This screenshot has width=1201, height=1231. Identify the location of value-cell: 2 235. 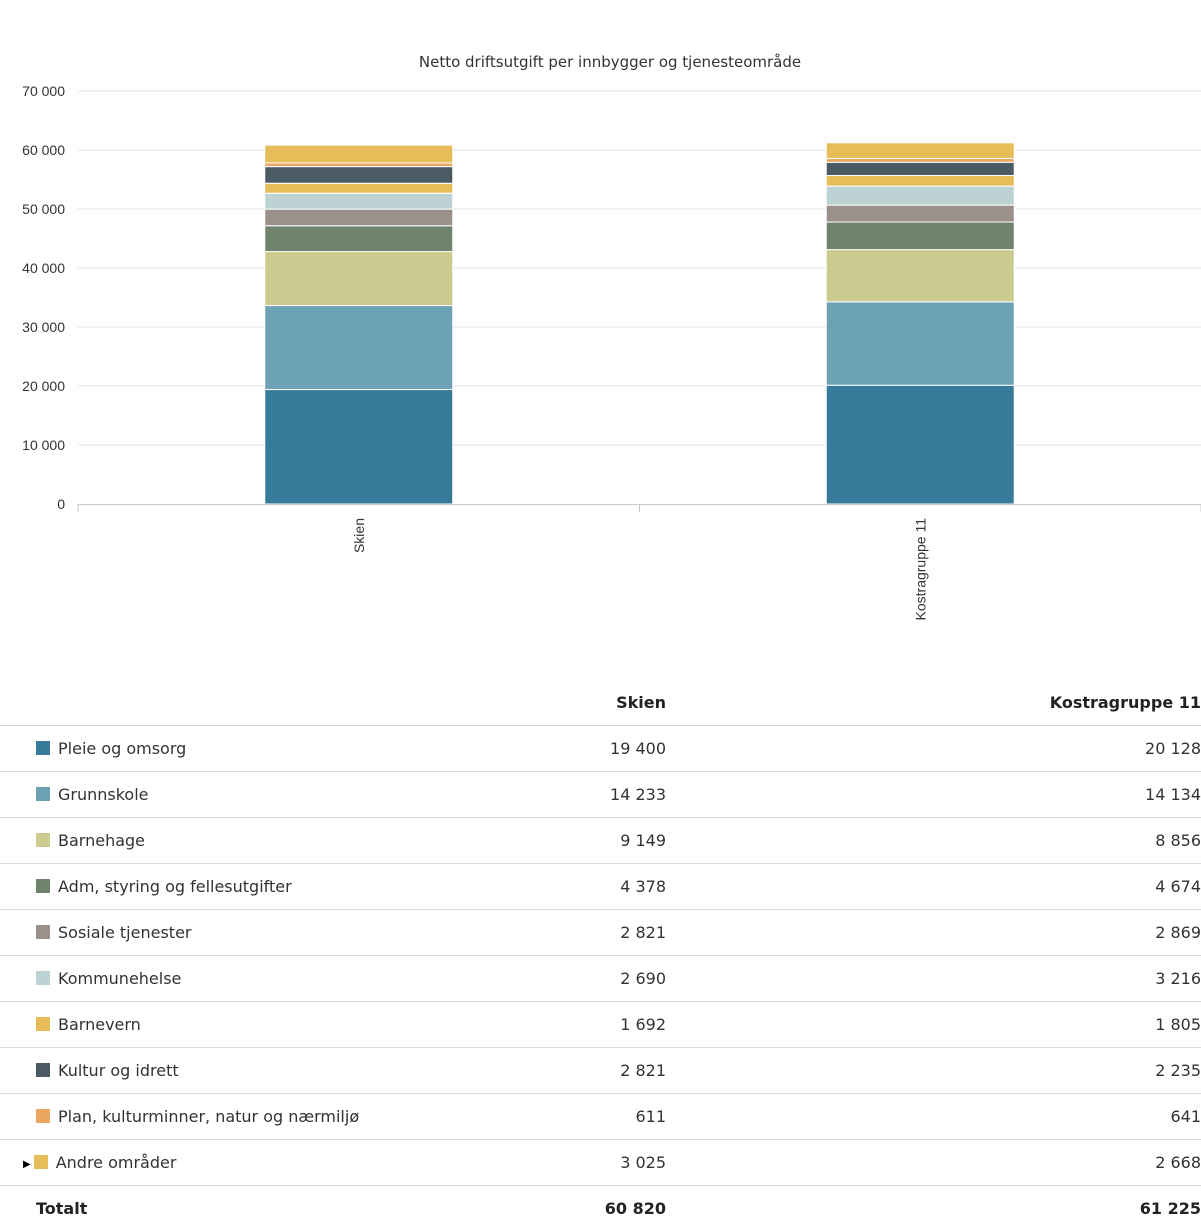
(933, 1071).